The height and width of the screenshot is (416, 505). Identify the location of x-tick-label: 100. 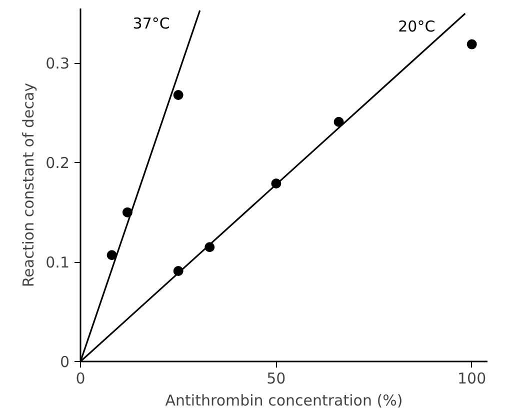
(472, 379).